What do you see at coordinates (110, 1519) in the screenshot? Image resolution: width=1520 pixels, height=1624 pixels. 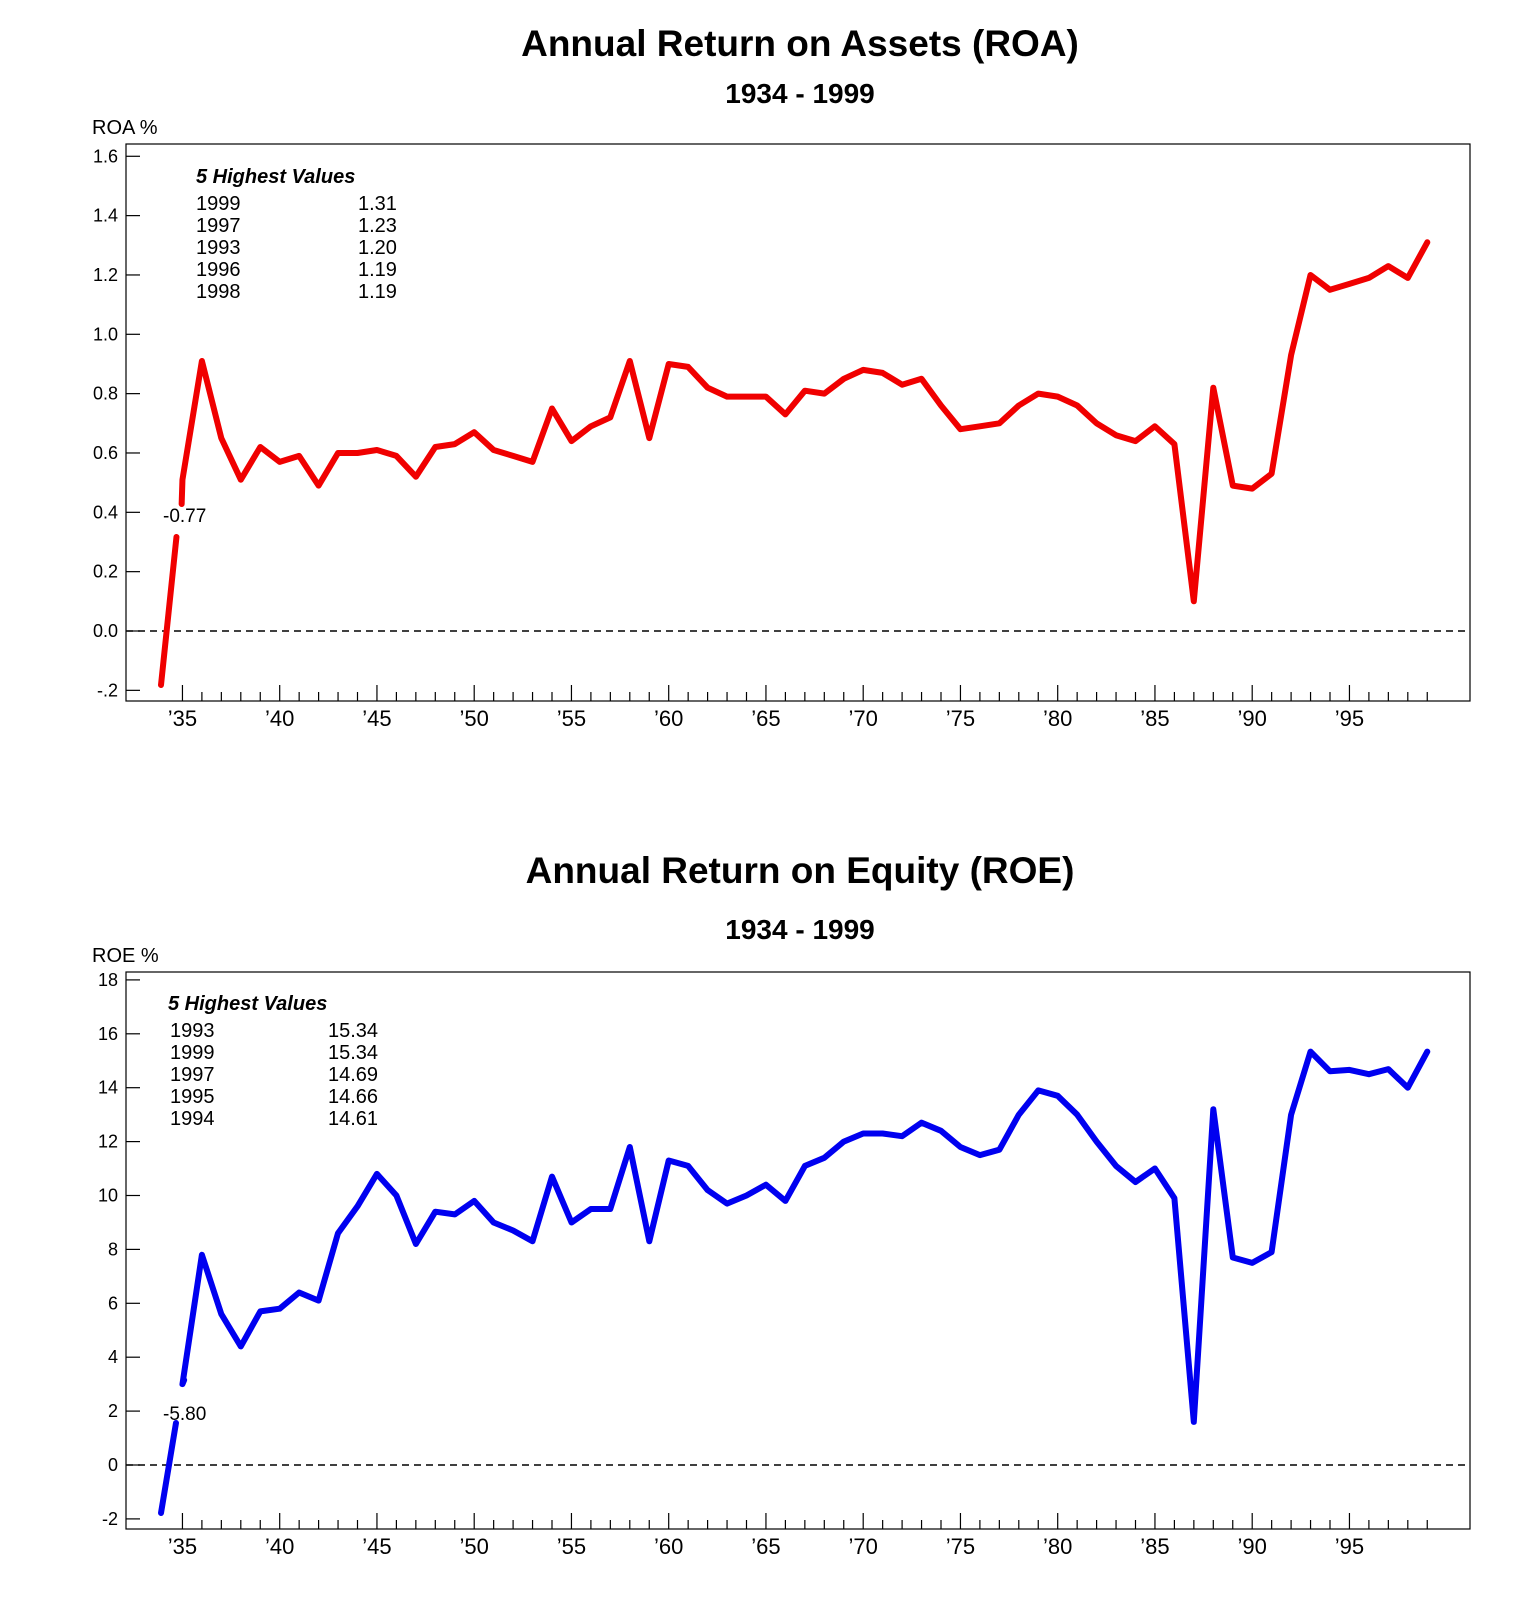 I see `y-tick-label: -2` at bounding box center [110, 1519].